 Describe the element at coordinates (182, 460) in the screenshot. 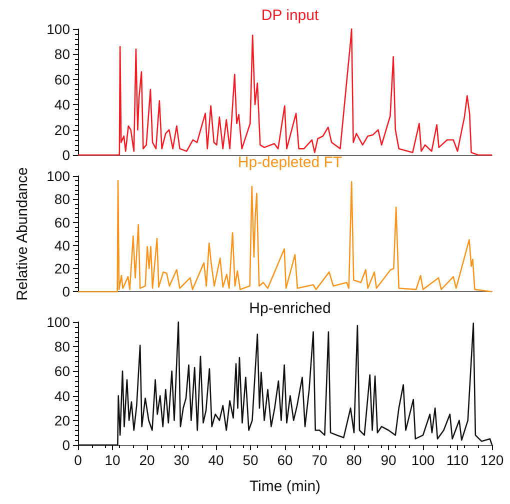

I see `x-tick-label: 30` at that location.